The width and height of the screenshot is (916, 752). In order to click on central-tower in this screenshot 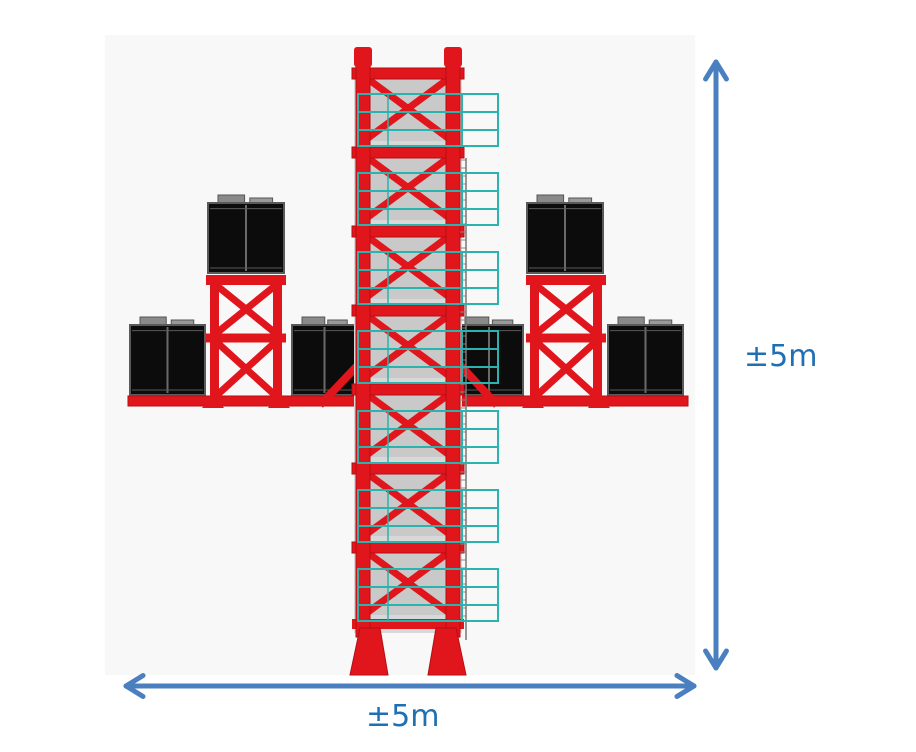, I will do `click(408, 361)`.